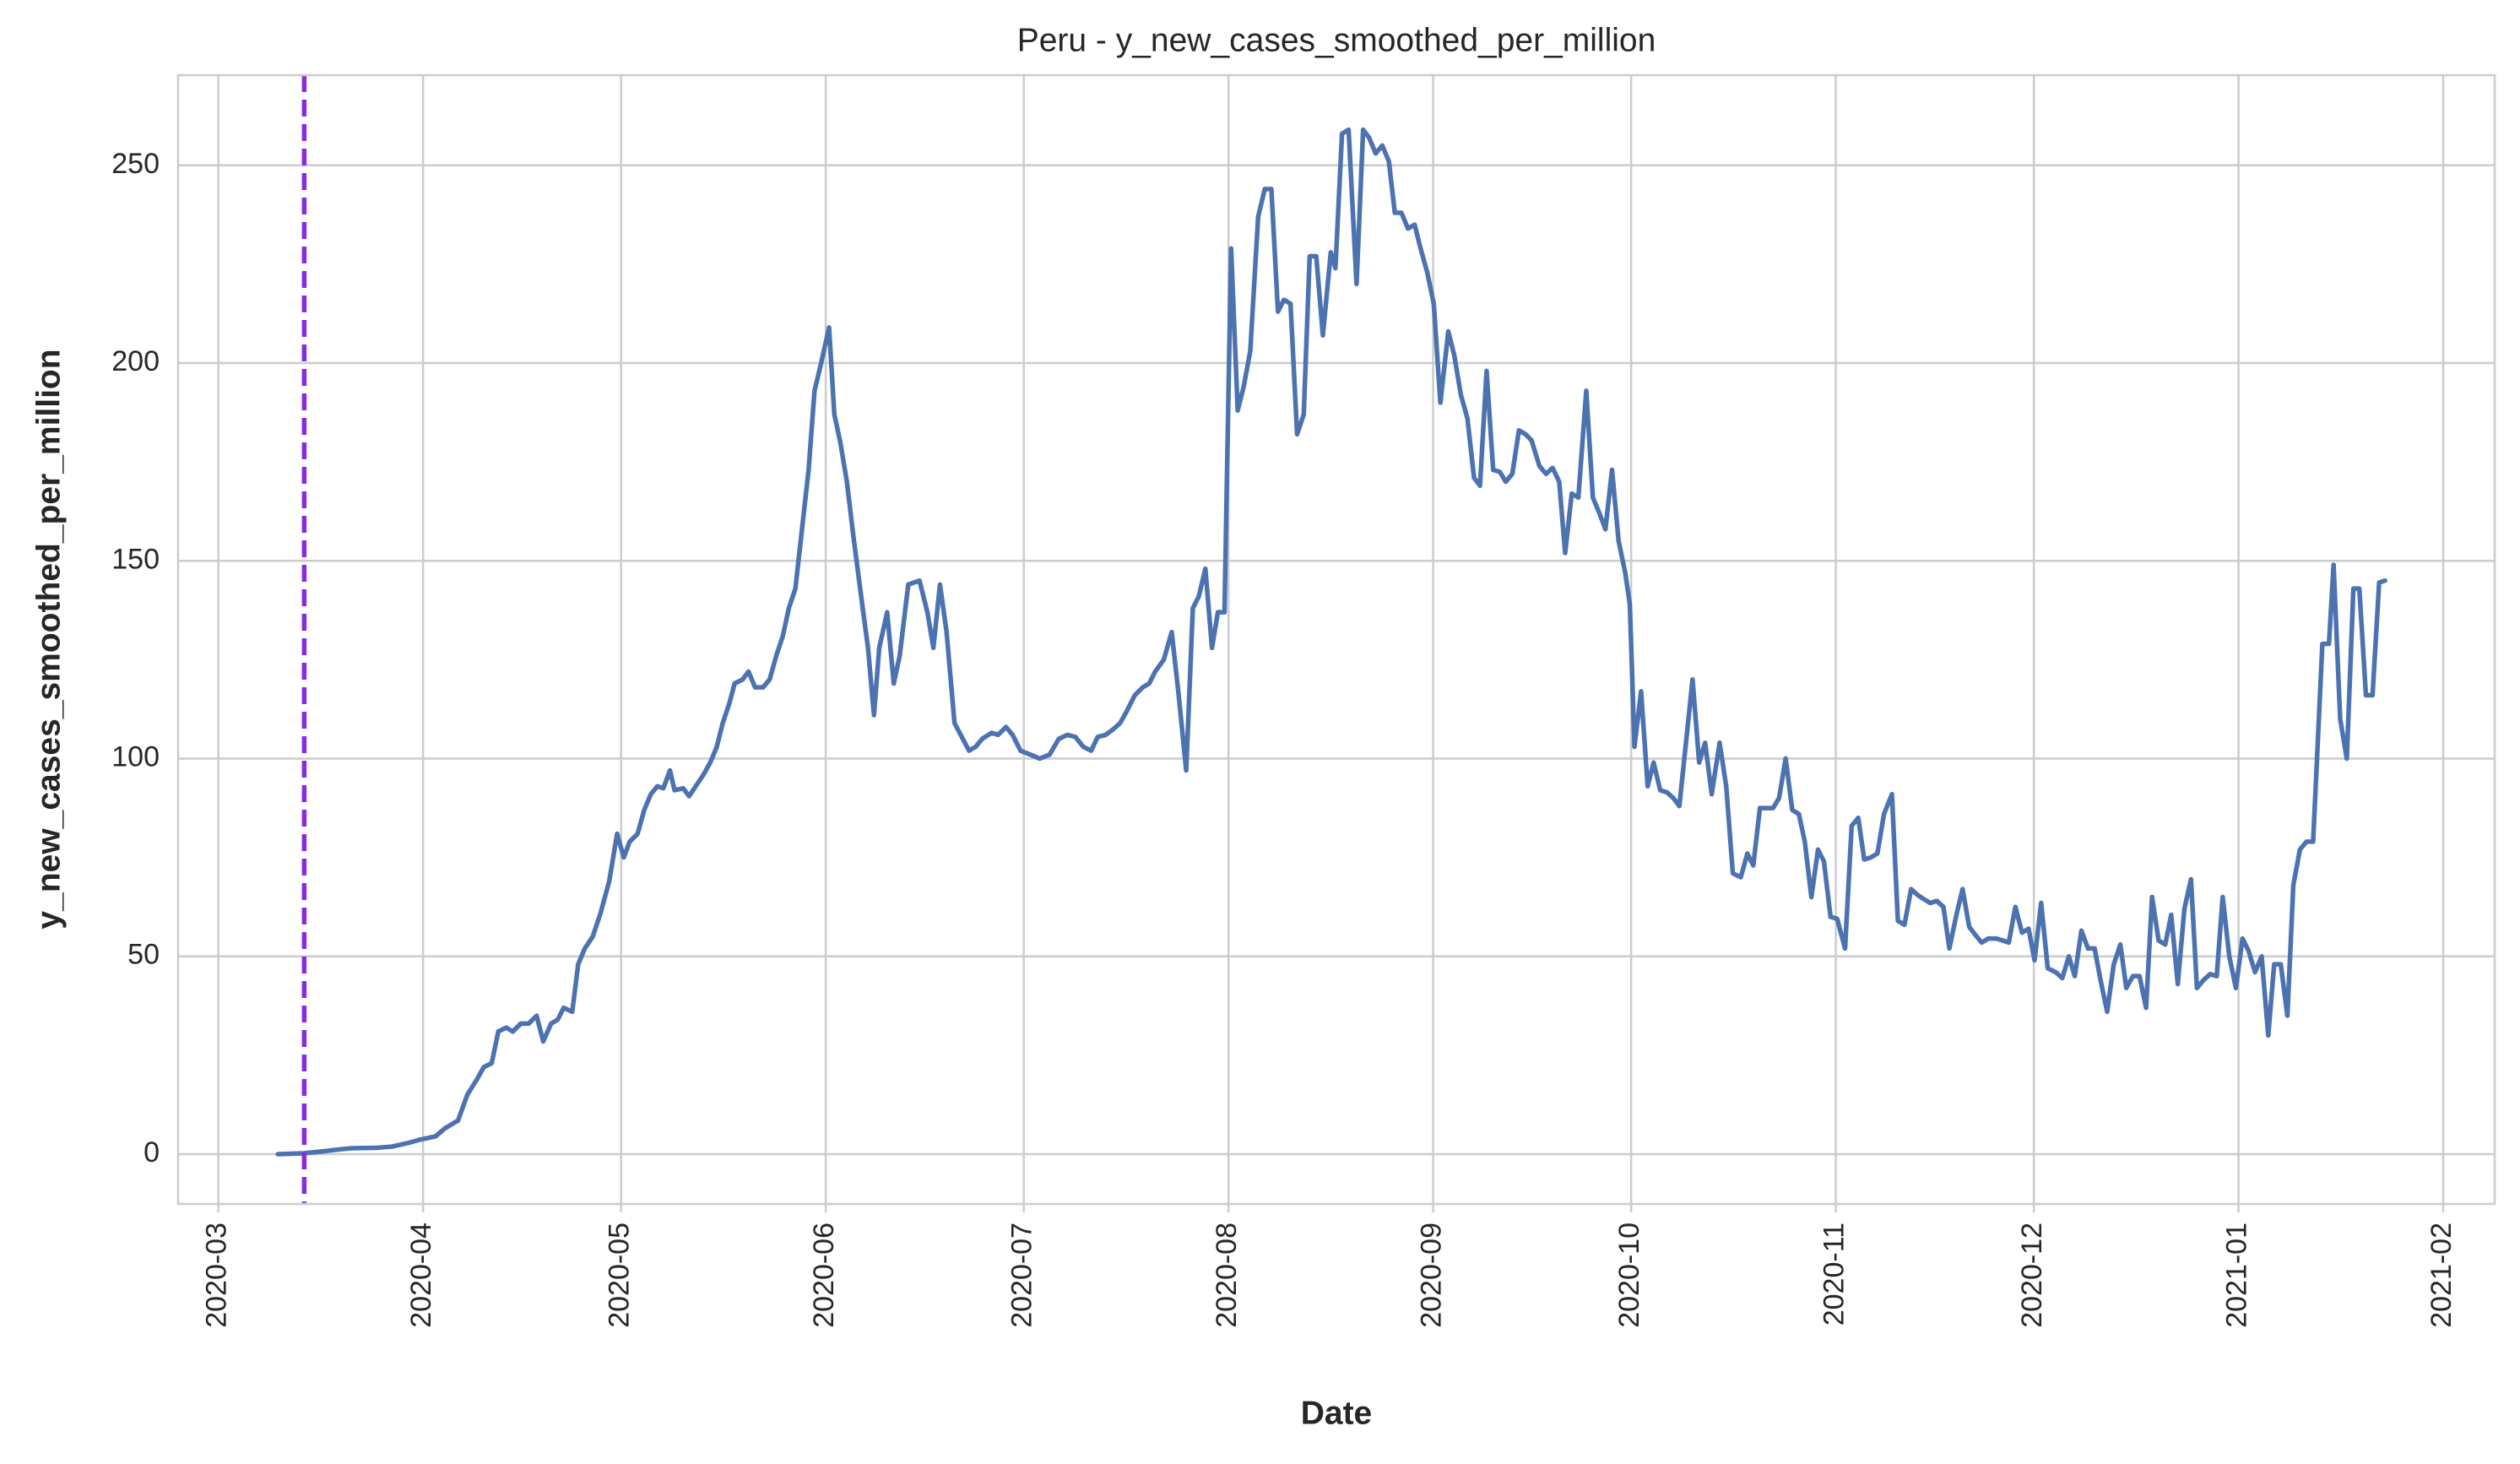 This screenshot has height=1464, width=2520. Describe the element at coordinates (1022, 1275) in the screenshot. I see `x-tick-label: 2020-07` at that location.